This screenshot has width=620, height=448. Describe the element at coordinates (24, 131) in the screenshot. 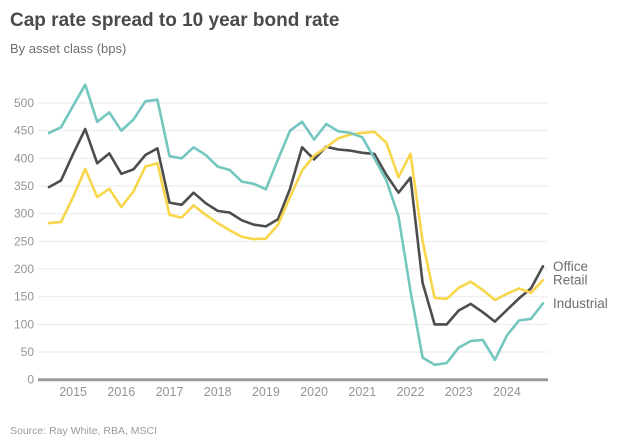

I see `y-tick-label: 450` at that location.